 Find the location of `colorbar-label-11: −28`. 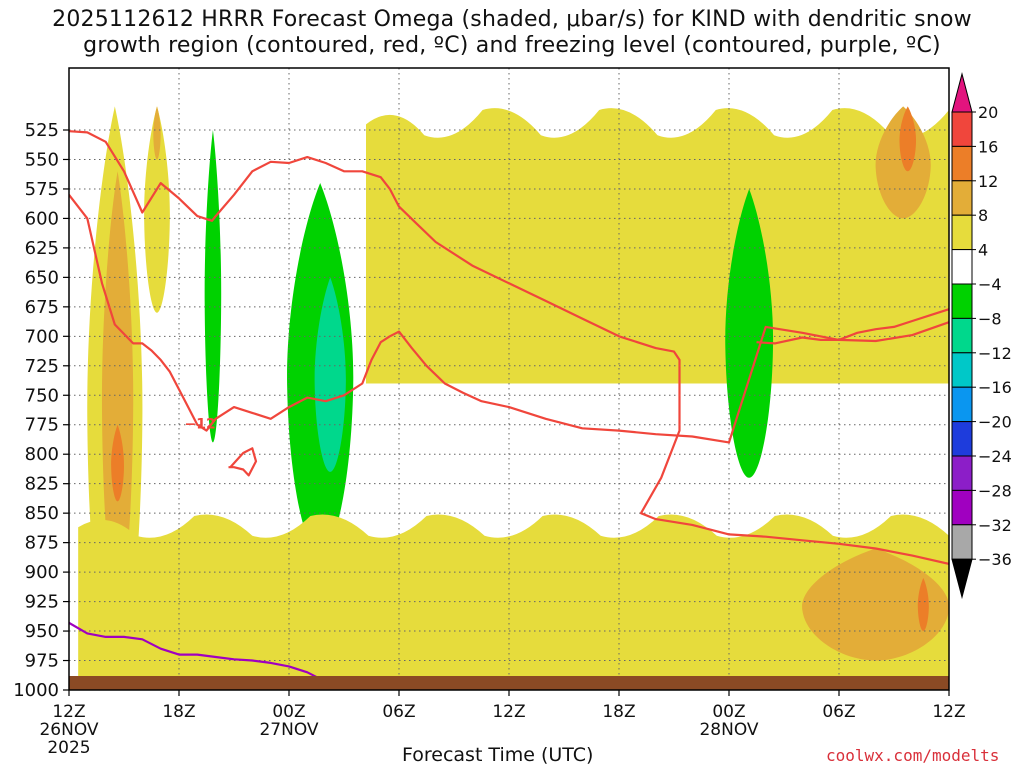

colorbar-label-11: −28 is located at coordinates (995, 490).